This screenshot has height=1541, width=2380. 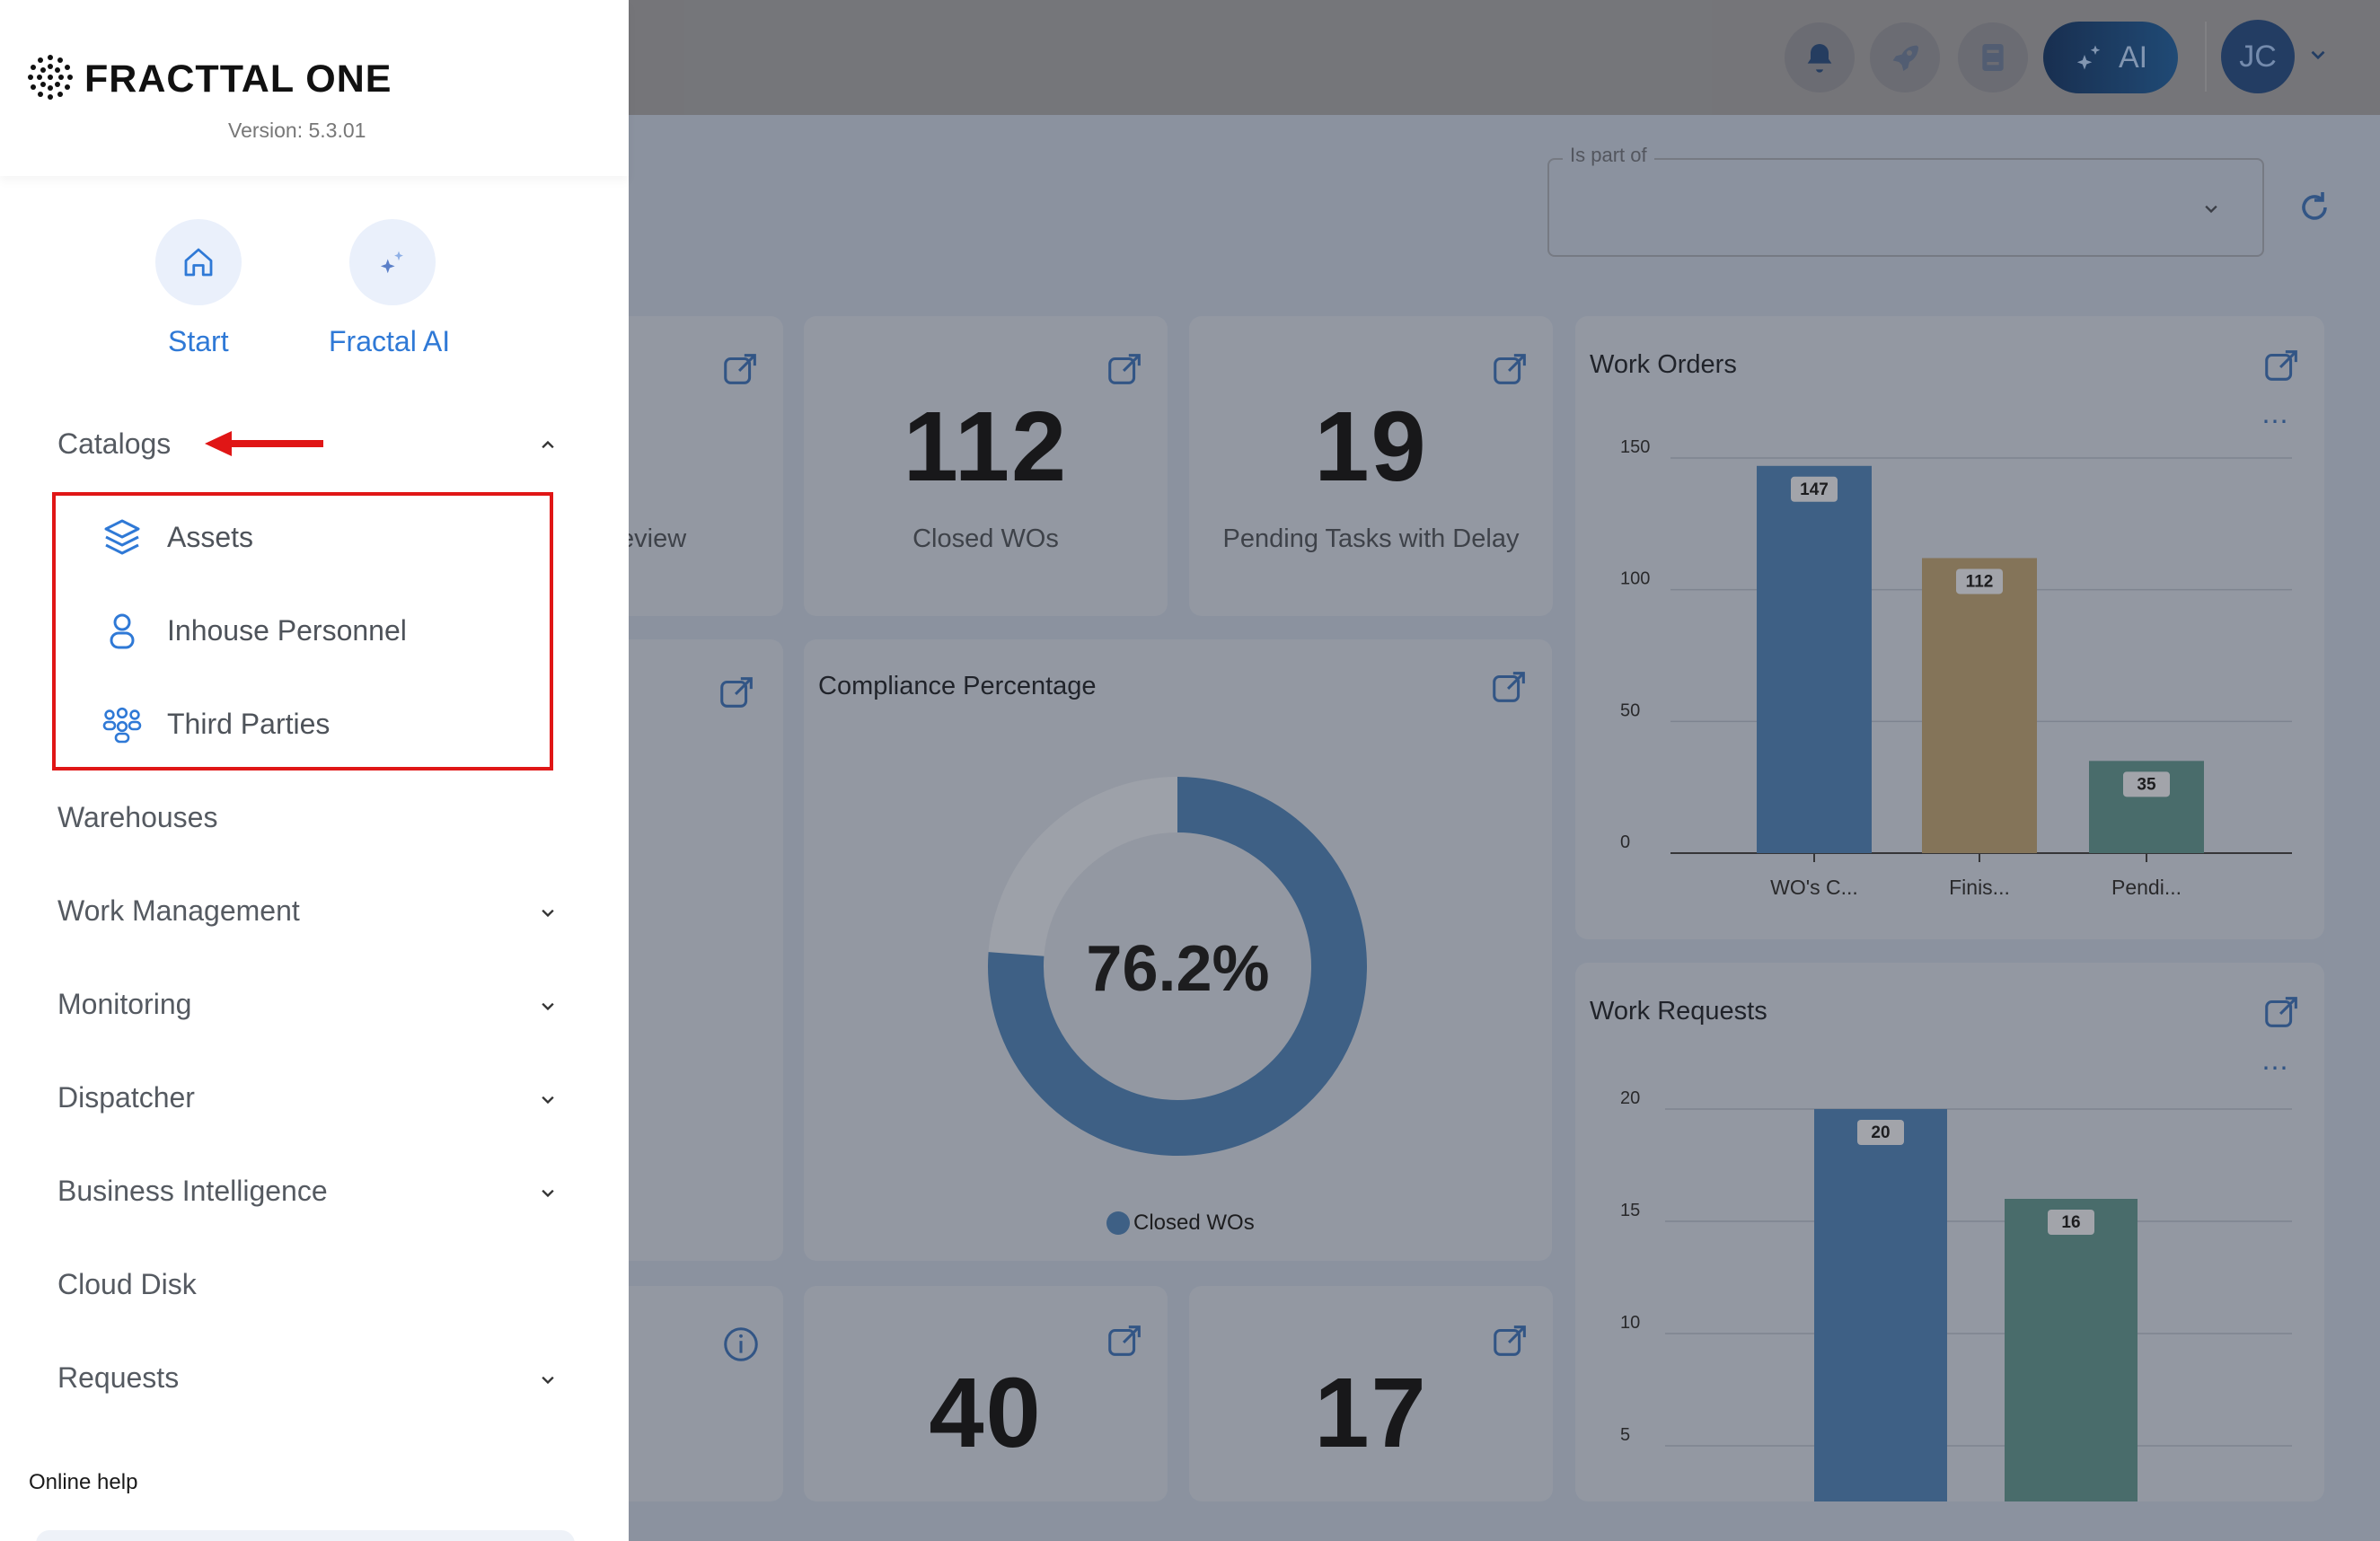 I want to click on online-help-label: Online help, so click(x=83, y=1482).